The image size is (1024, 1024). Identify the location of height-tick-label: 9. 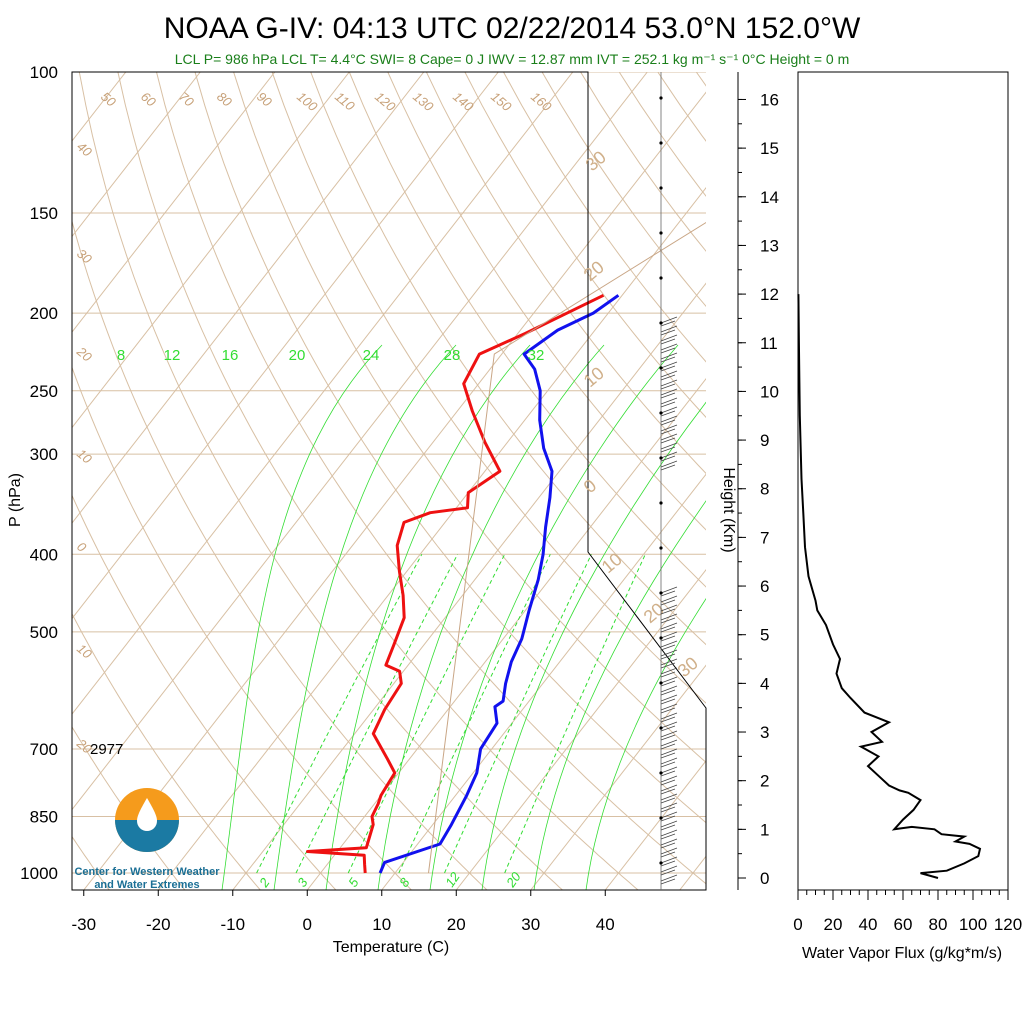
(764, 440).